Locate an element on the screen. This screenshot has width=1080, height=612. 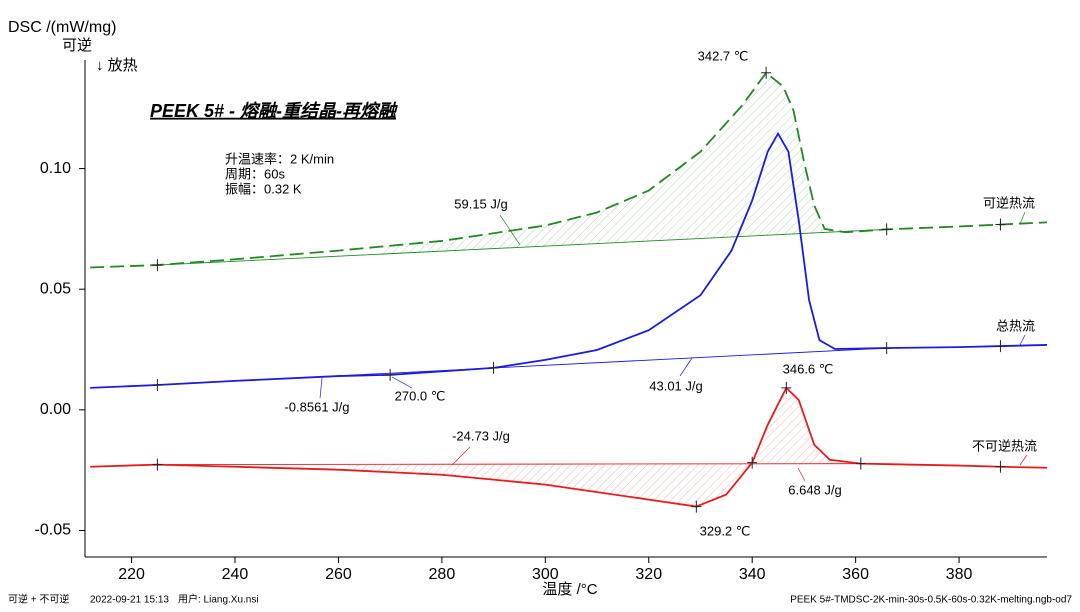
annotation: 43.01 J/g is located at coordinates (676, 385).